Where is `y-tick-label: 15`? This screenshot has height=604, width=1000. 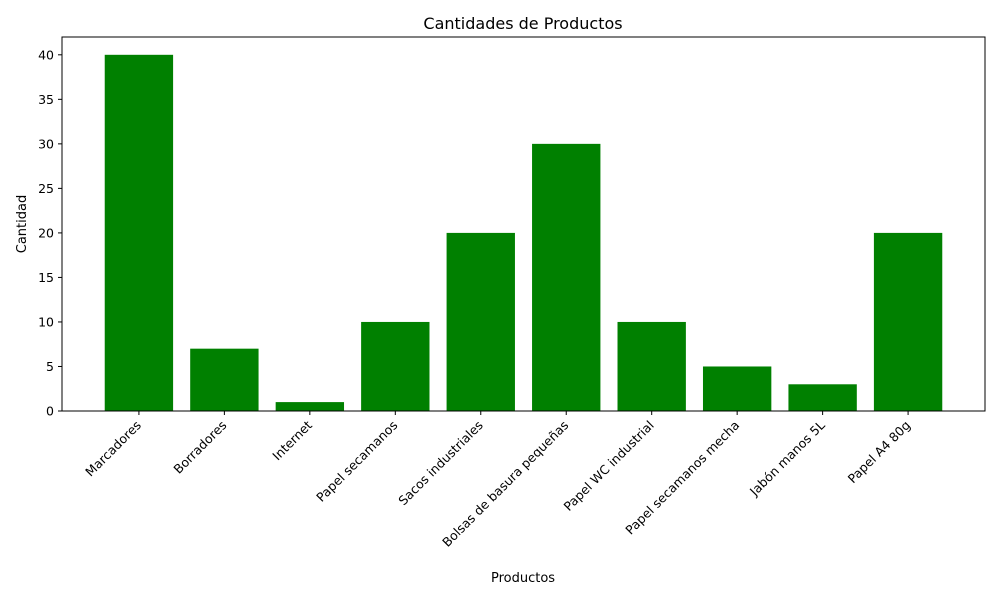
y-tick-label: 15 is located at coordinates (46, 277).